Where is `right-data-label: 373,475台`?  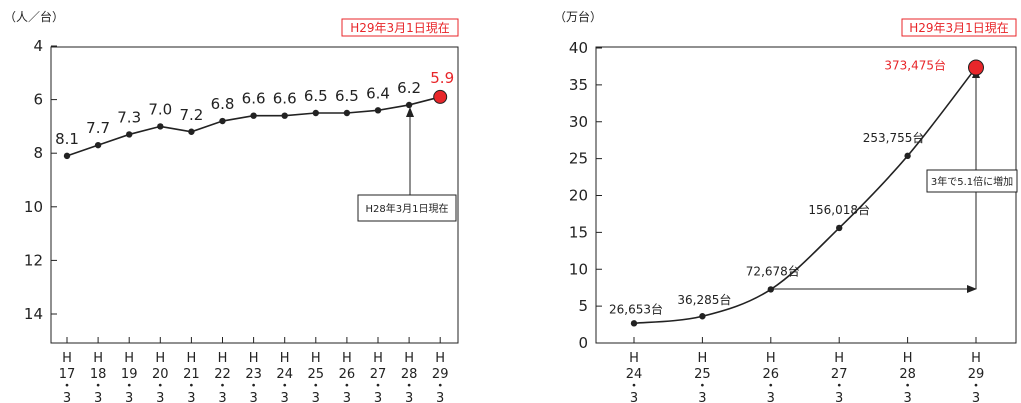 right-data-label: 373,475台 is located at coordinates (915, 65).